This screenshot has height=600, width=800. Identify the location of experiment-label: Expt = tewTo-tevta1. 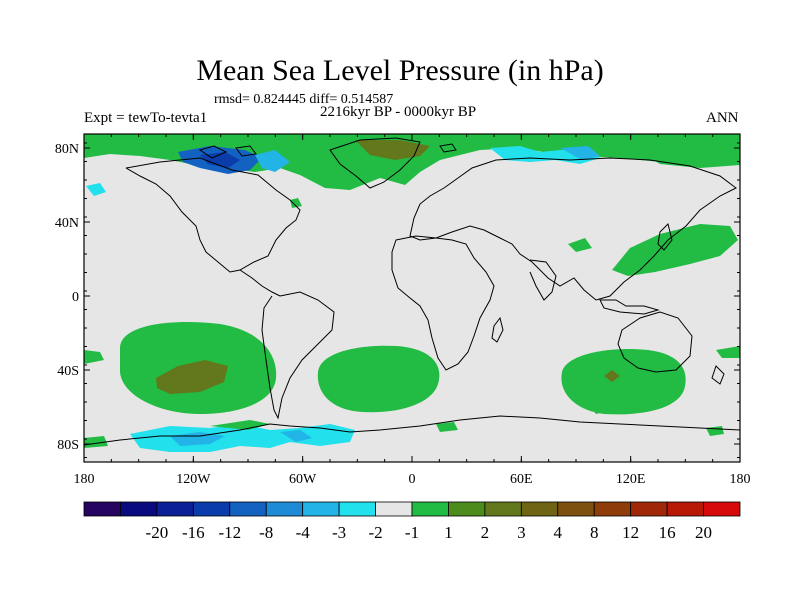
(146, 118).